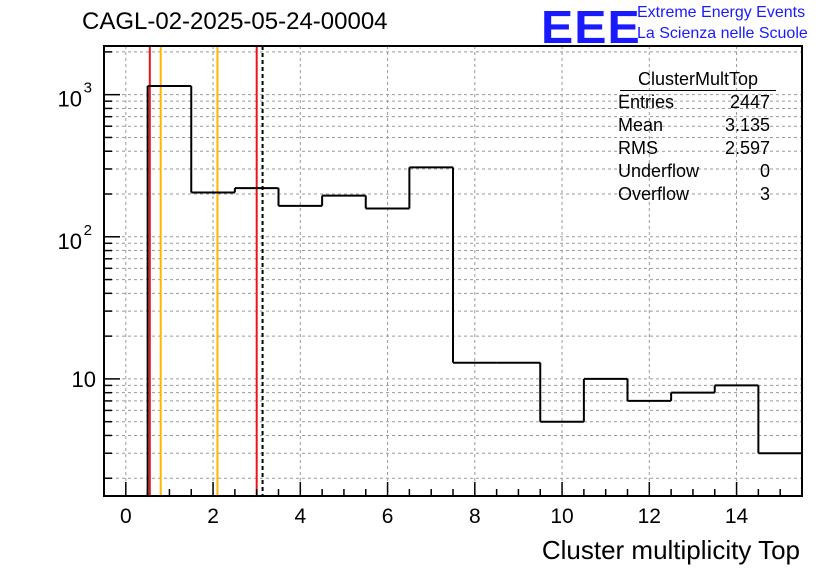  I want to click on plot-title: CAGL-02-2025-05-24-00004, so click(235, 21).